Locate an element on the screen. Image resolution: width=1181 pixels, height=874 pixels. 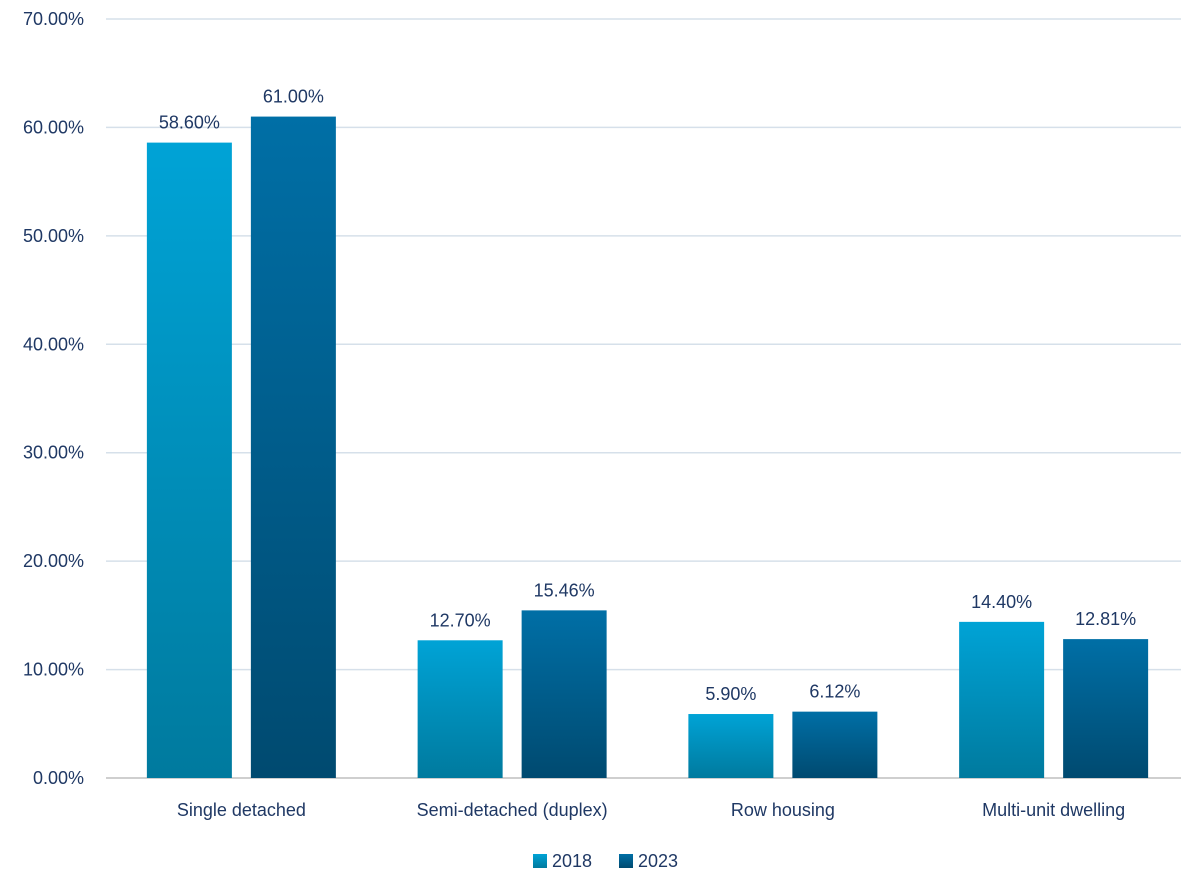
legend-label: 2018 is located at coordinates (572, 861).